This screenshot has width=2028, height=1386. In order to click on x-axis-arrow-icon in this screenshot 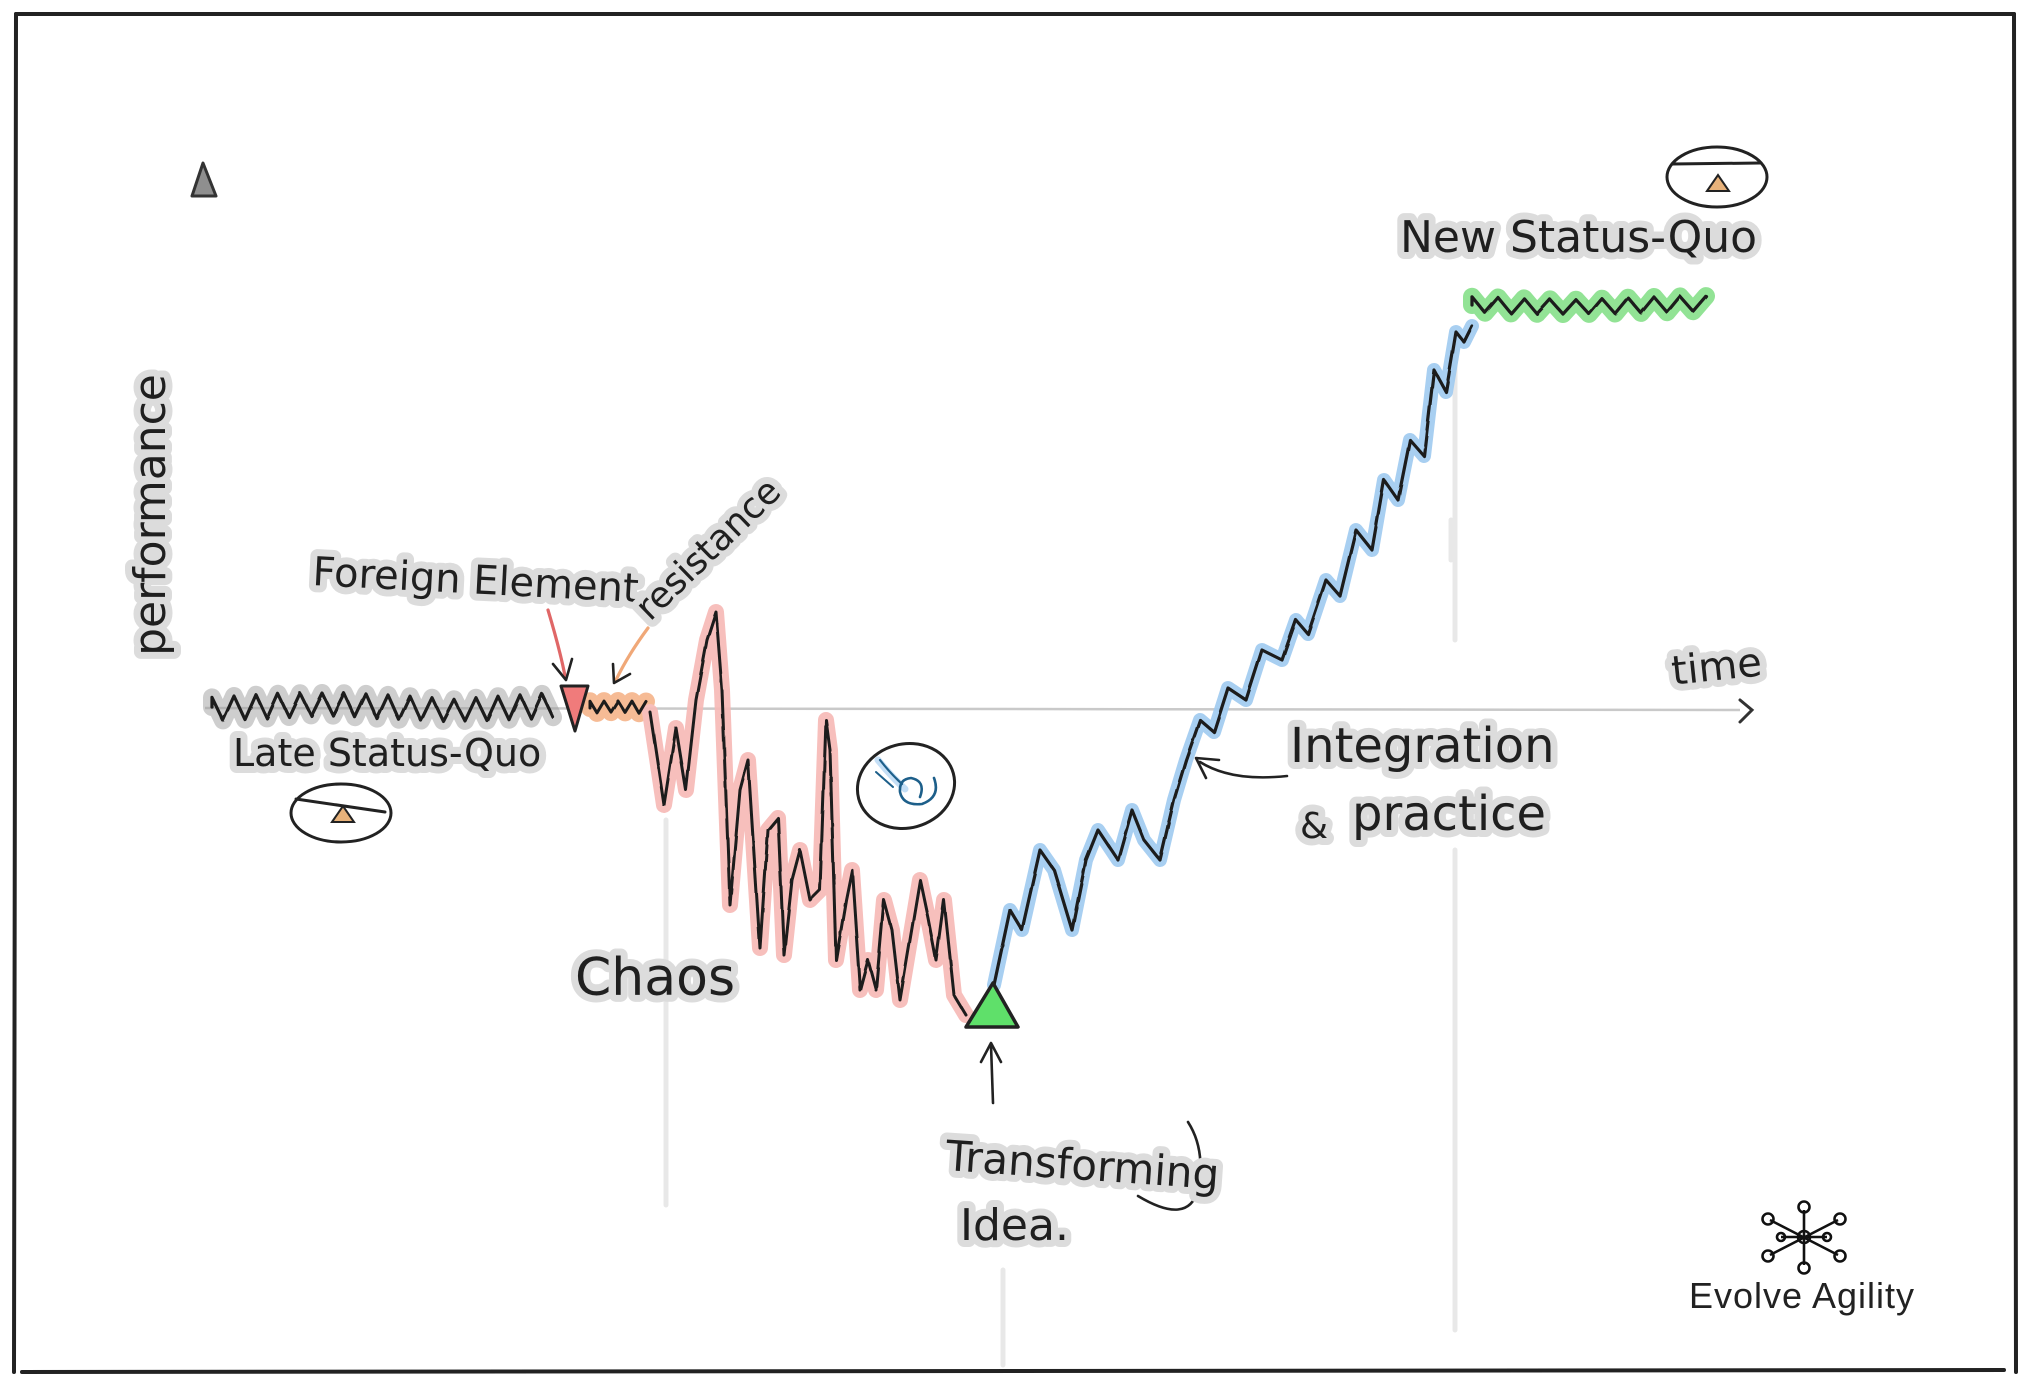, I will do `click(1746, 711)`.